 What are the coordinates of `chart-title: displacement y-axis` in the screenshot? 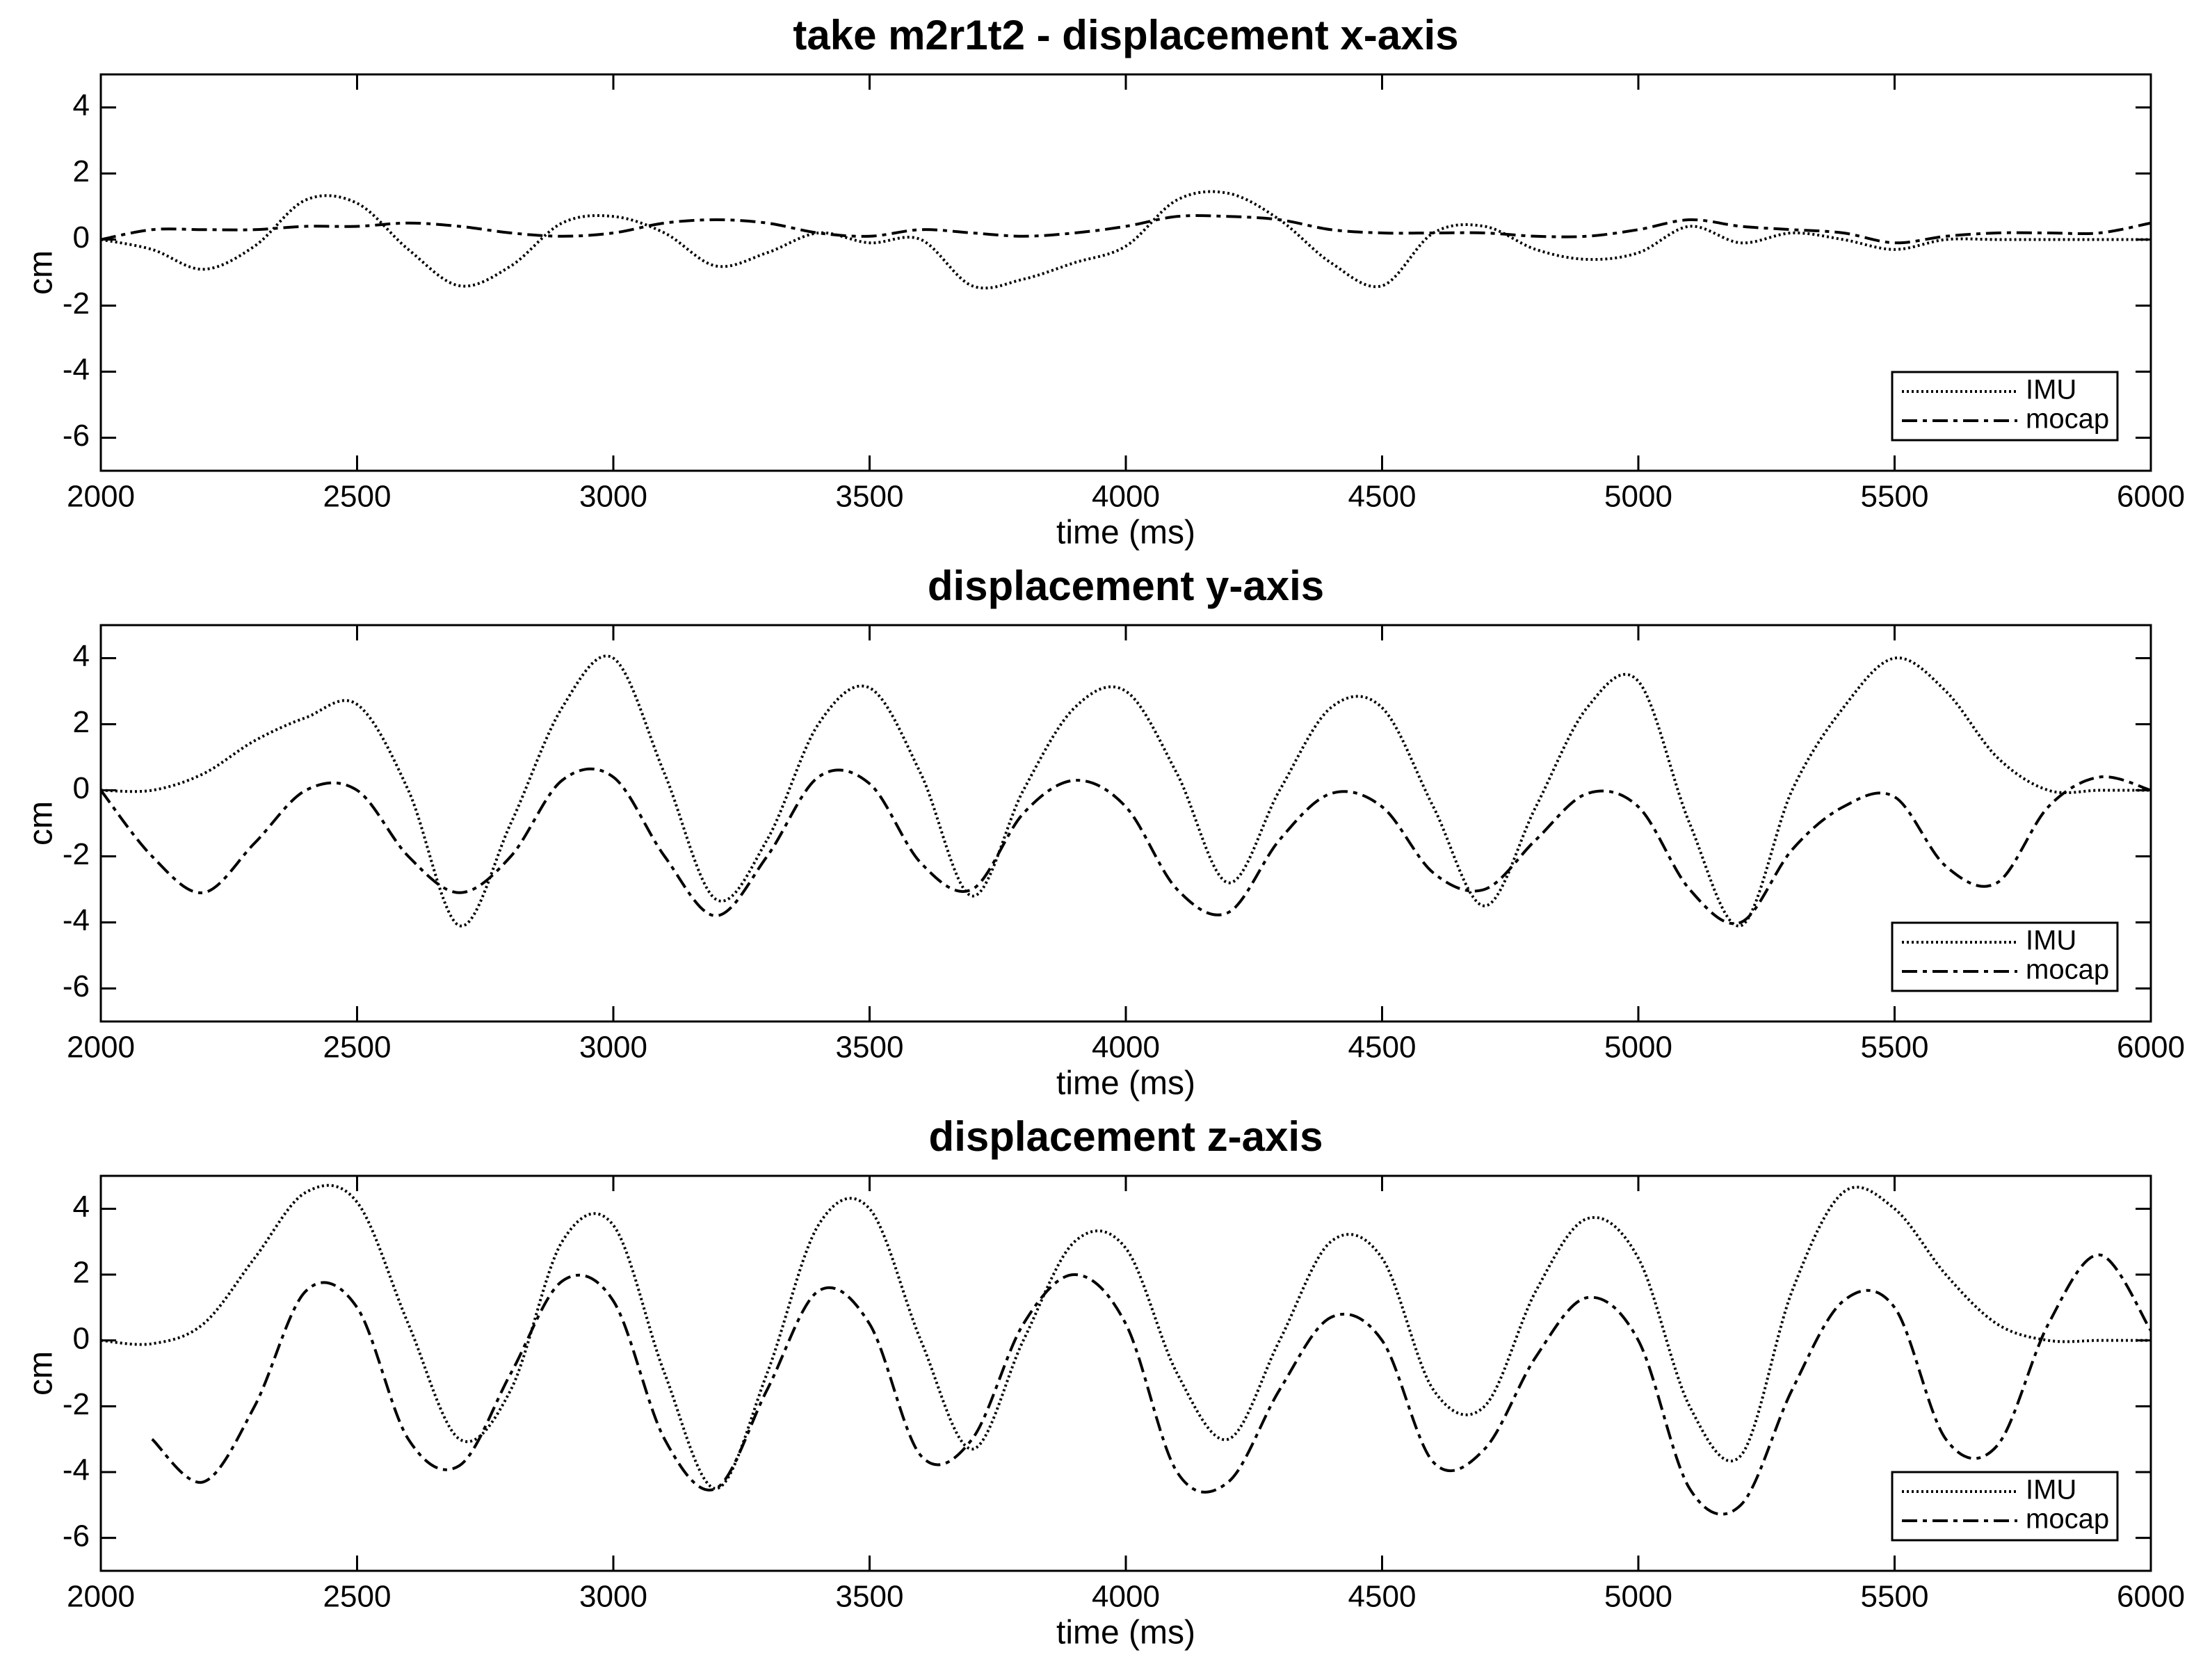 It's located at (1126, 586).